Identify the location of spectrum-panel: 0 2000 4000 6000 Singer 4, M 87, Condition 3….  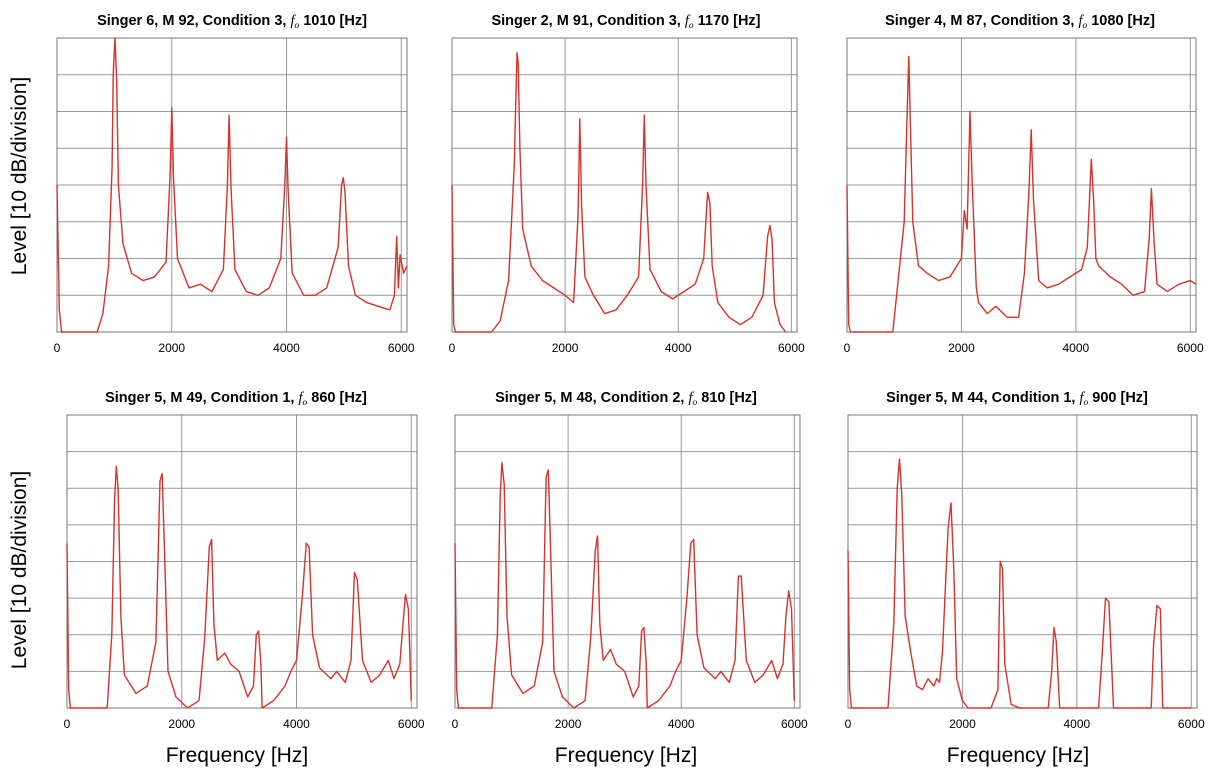
(1024, 184).